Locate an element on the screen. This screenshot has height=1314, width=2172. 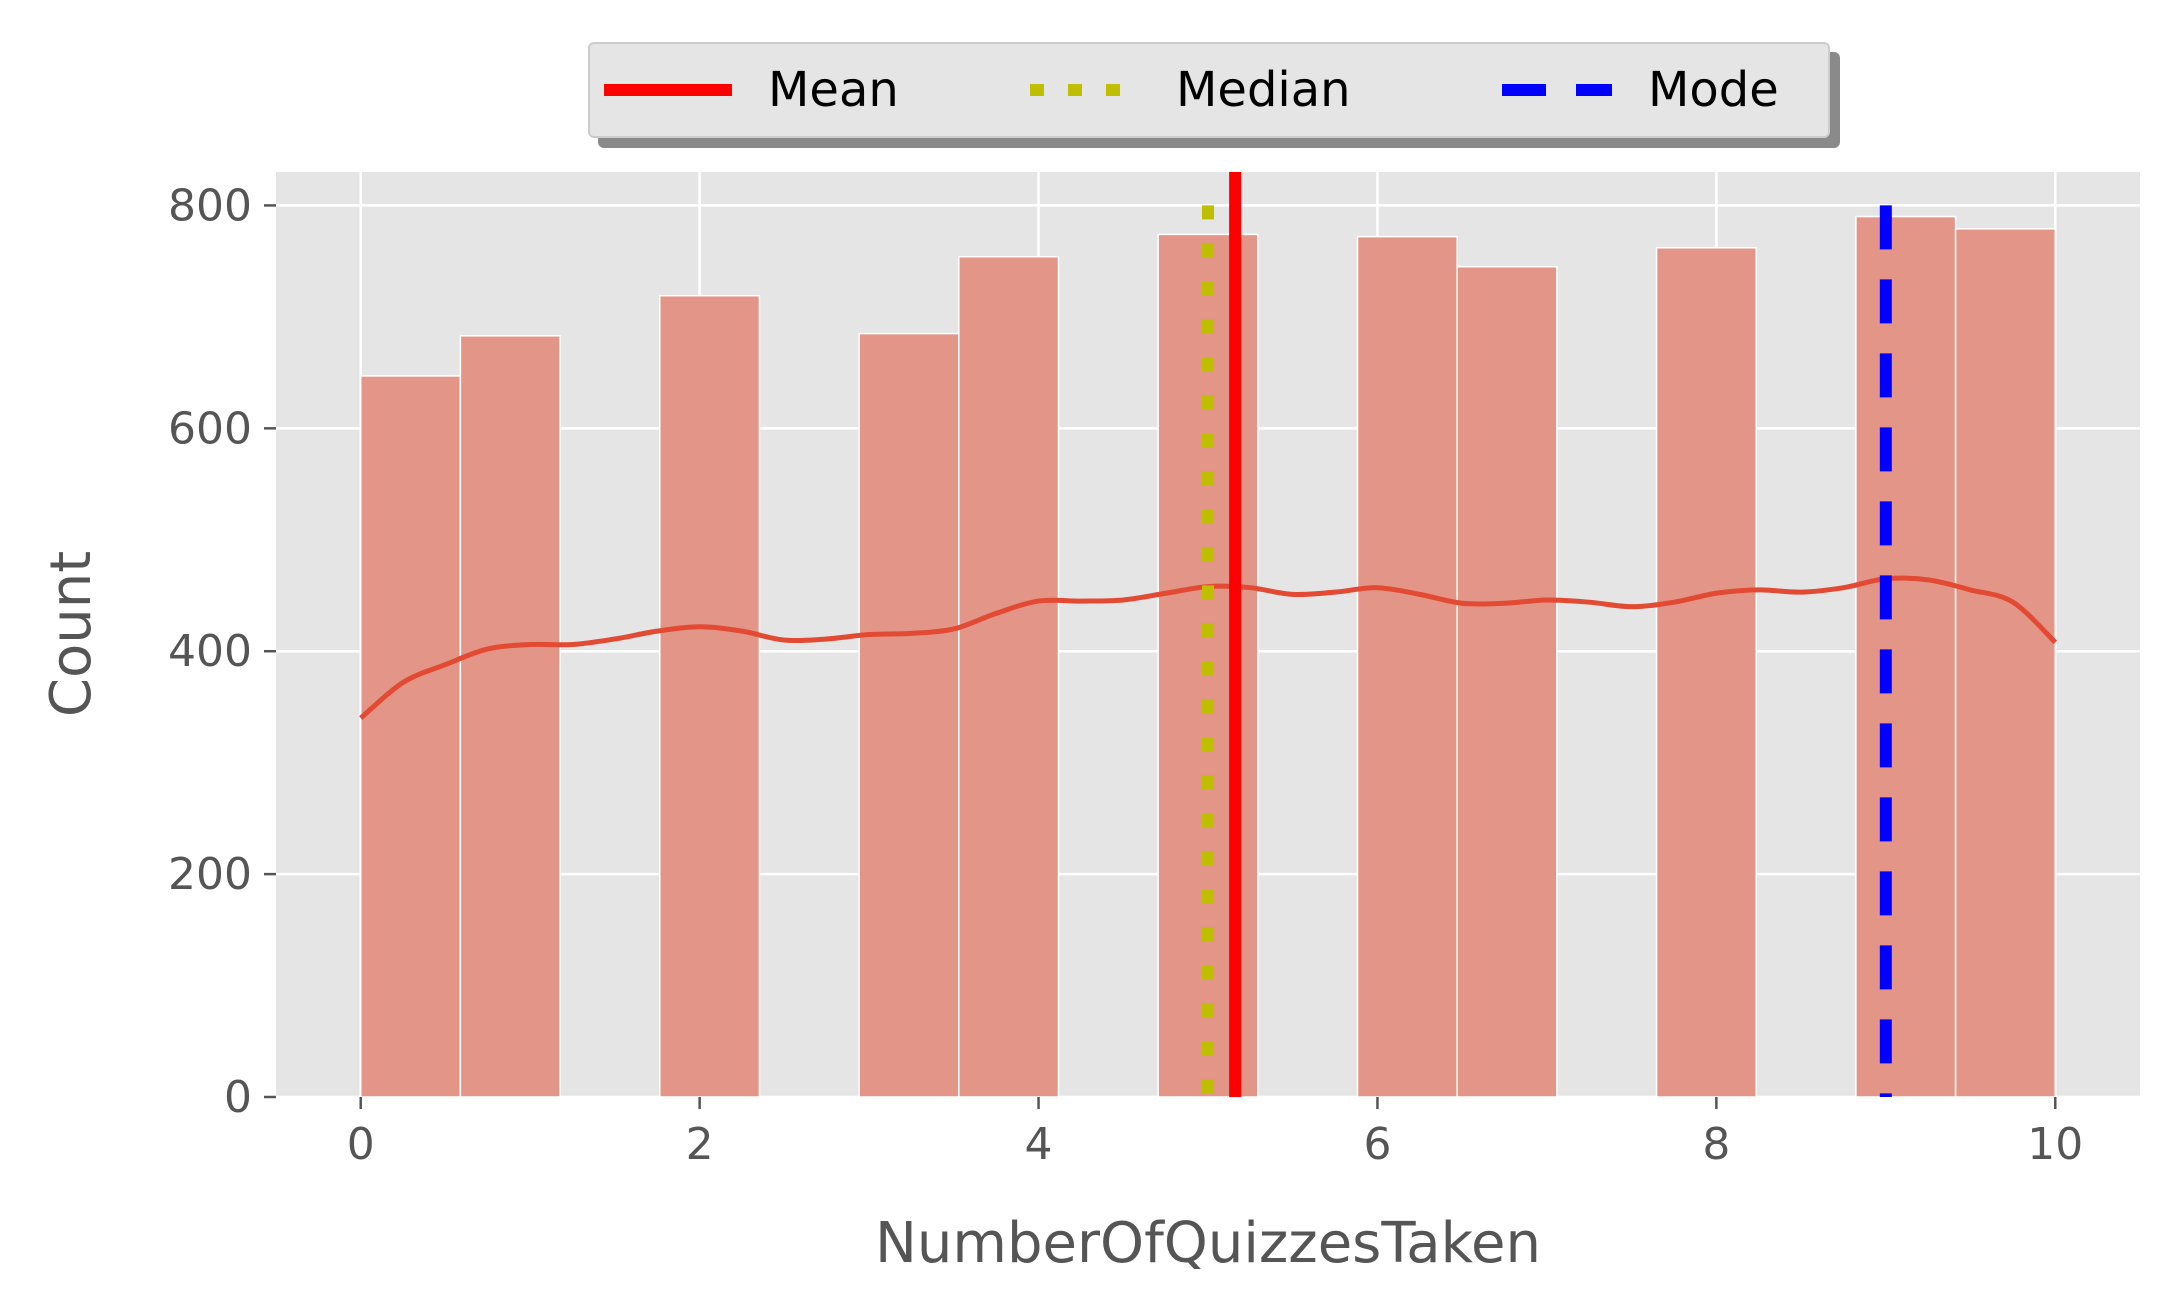
x-tick-label: 8 is located at coordinates (1716, 1144).